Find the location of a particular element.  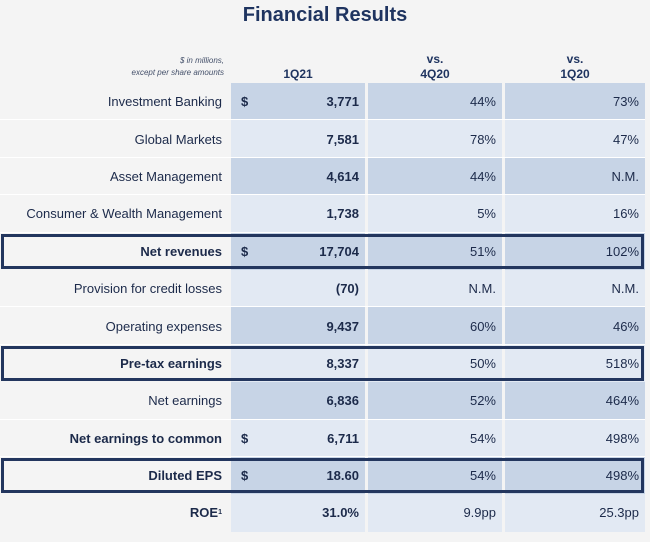

value-1q21: 9,437 is located at coordinates (342, 326).